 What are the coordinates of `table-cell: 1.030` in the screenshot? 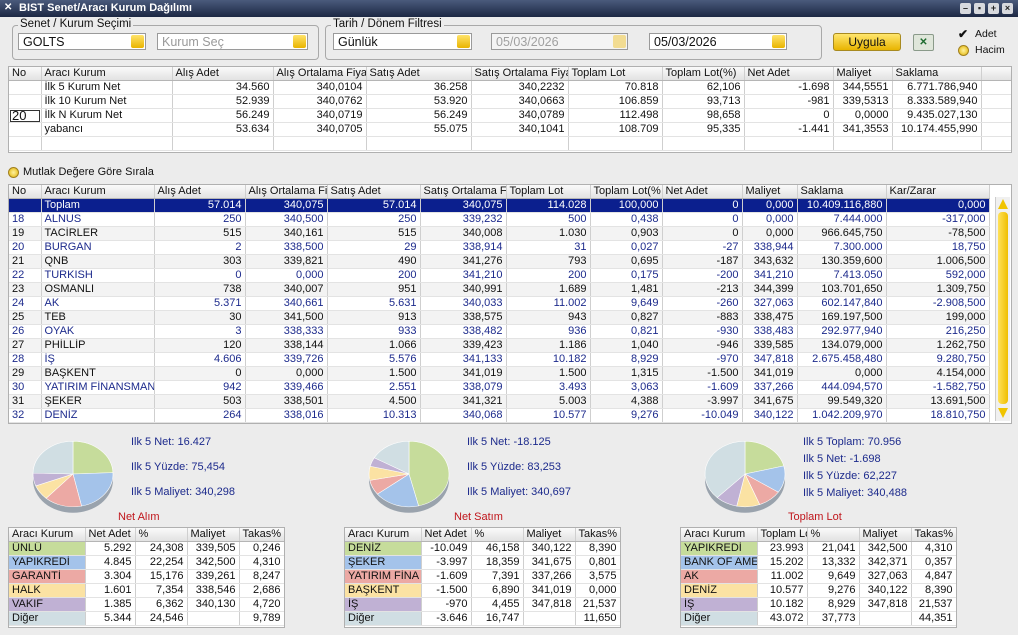 It's located at (548, 233).